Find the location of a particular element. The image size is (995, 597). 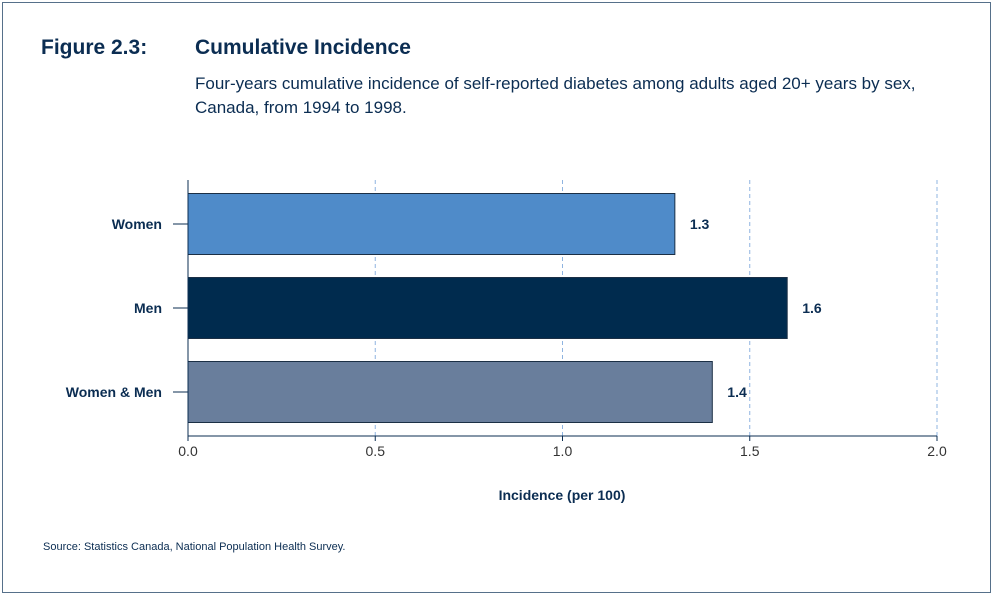

figure-title: Cumulative Incidence is located at coordinates (303, 47).